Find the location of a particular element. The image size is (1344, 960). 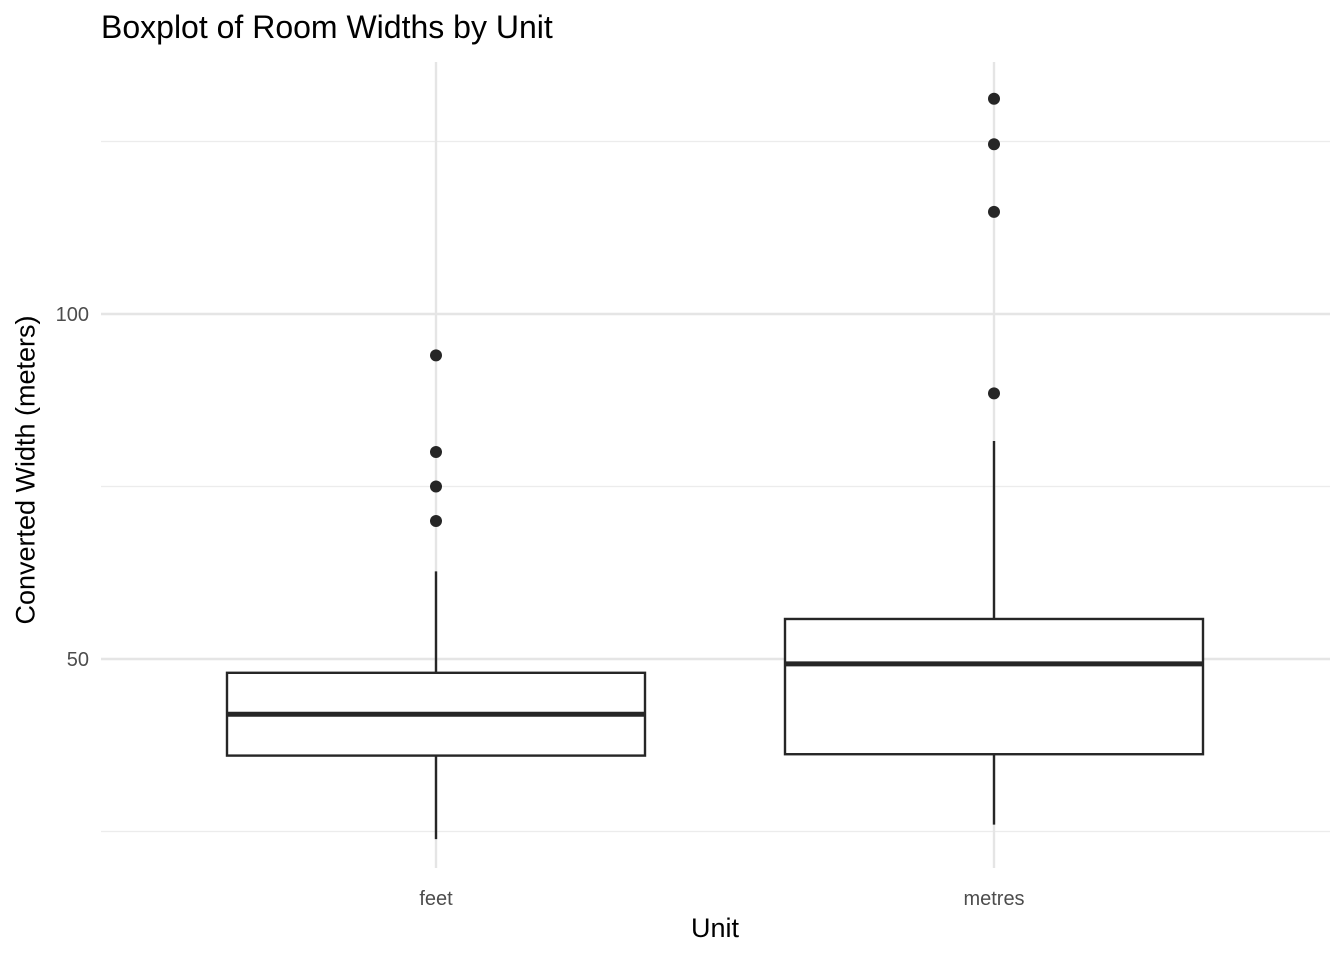

x-tick-label: metres is located at coordinates (993, 899).